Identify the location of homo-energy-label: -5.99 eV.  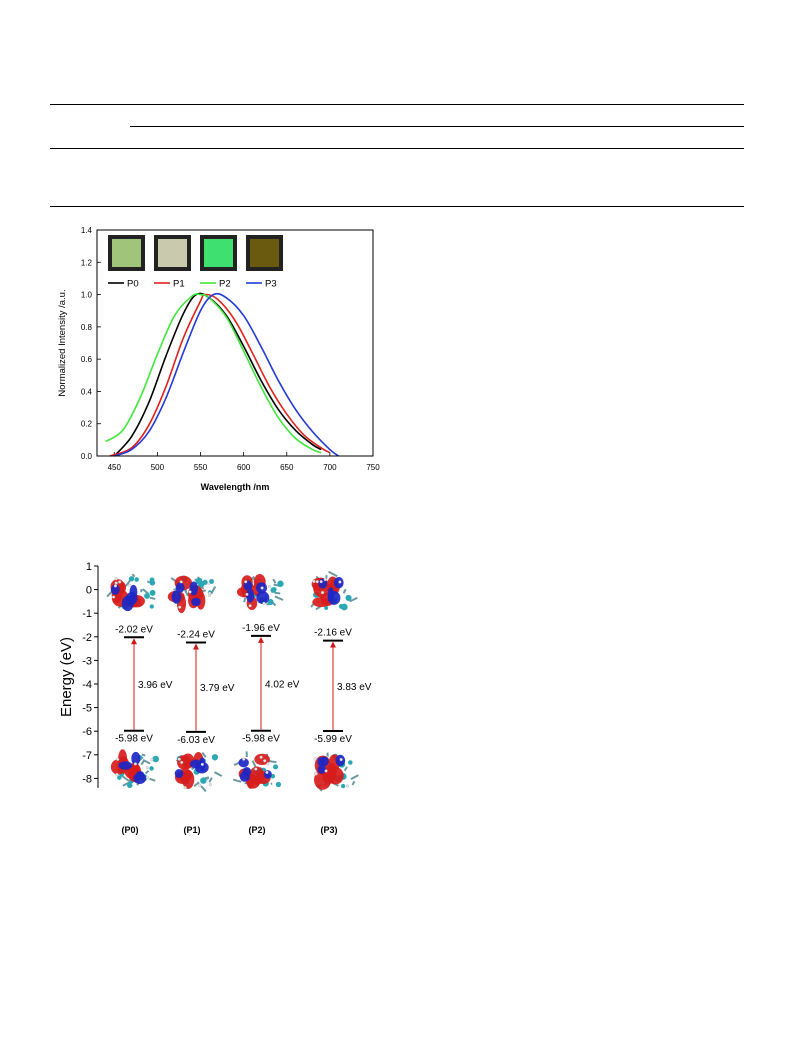
(333, 739).